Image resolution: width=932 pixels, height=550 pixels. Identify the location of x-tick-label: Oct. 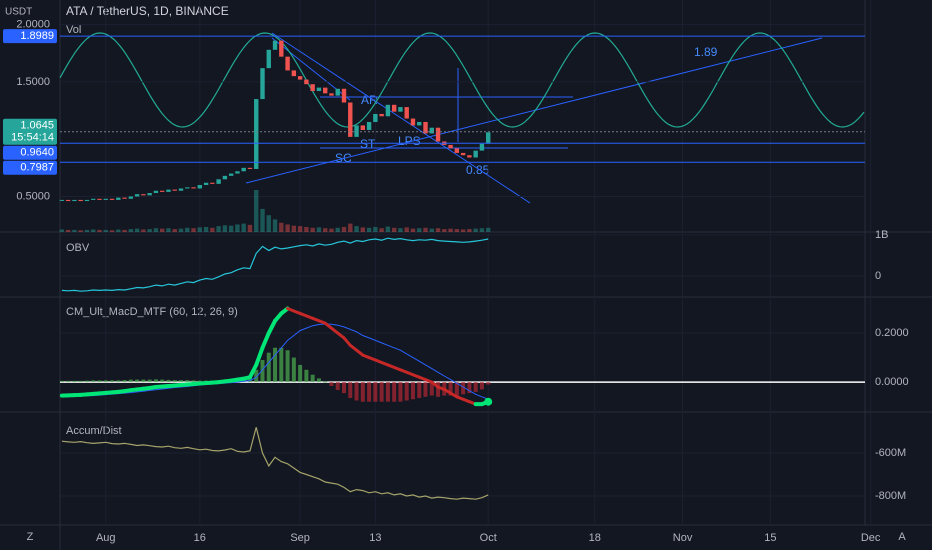
(488, 538).